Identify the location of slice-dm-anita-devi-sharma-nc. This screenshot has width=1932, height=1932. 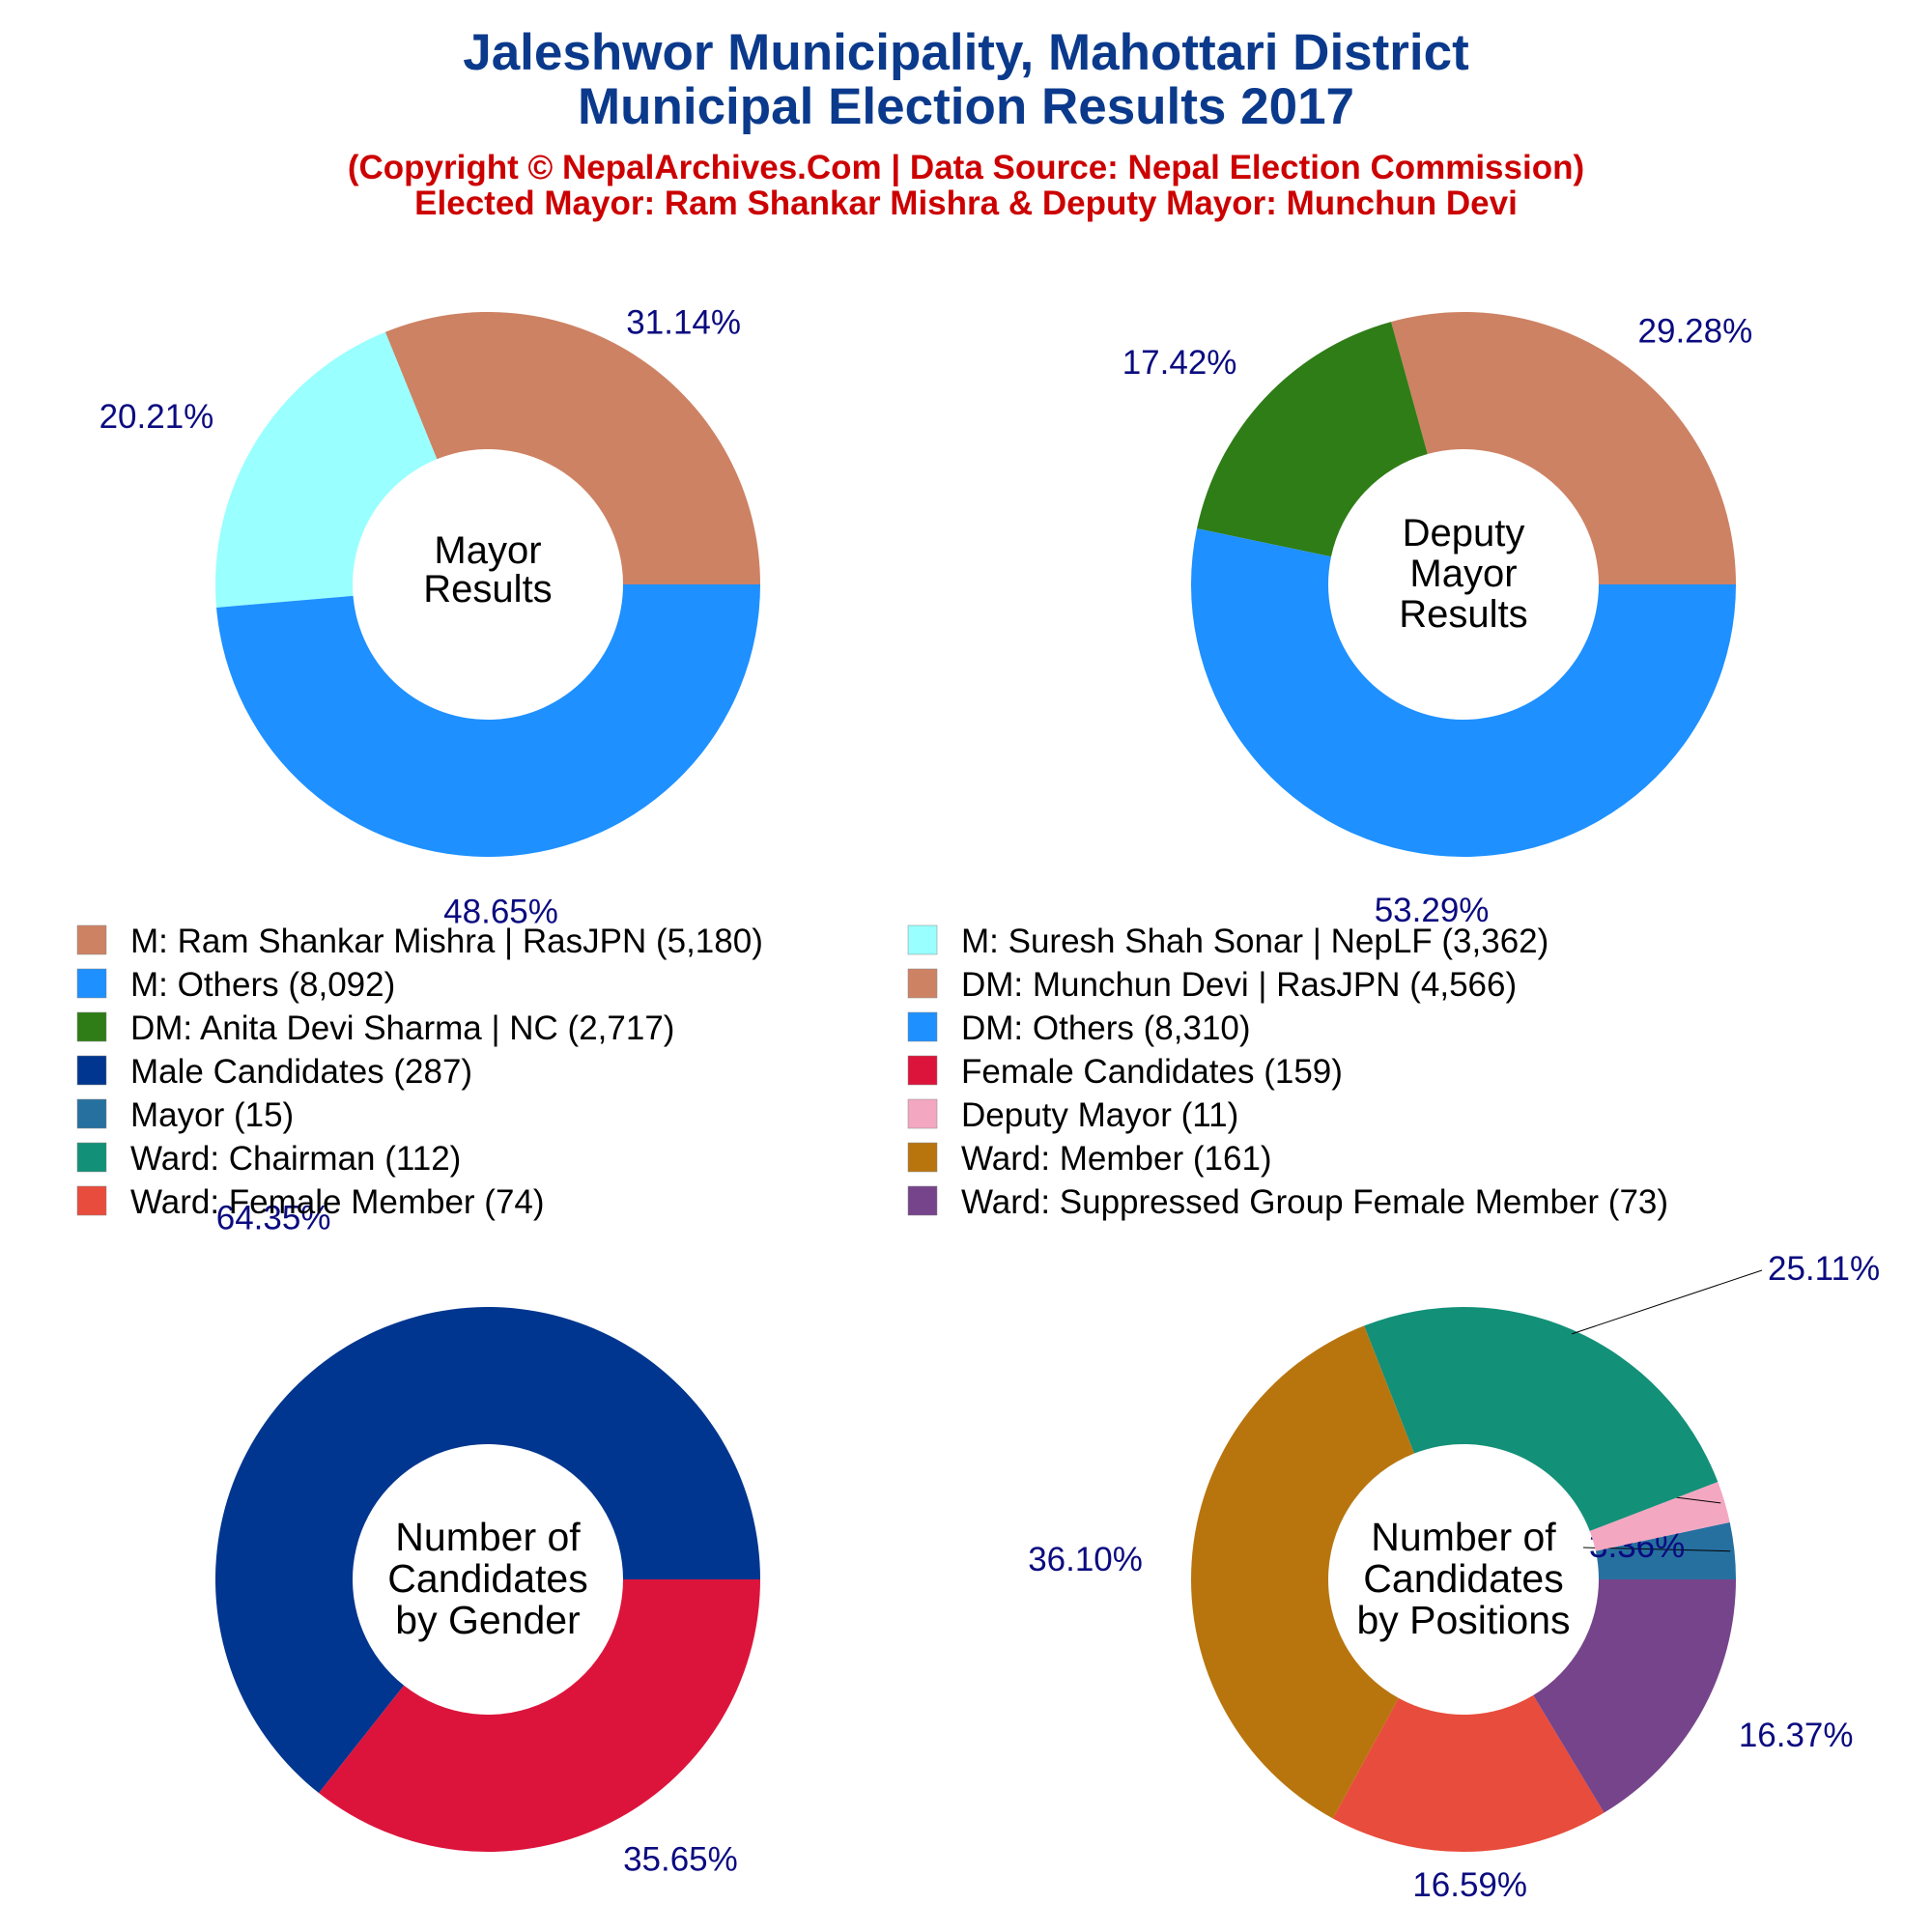
(1312, 439).